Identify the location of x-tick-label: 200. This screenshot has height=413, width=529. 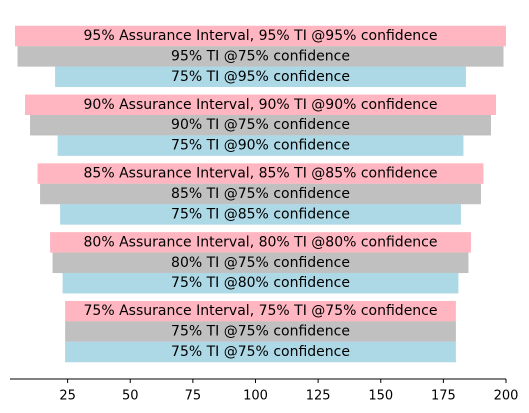
(506, 396).